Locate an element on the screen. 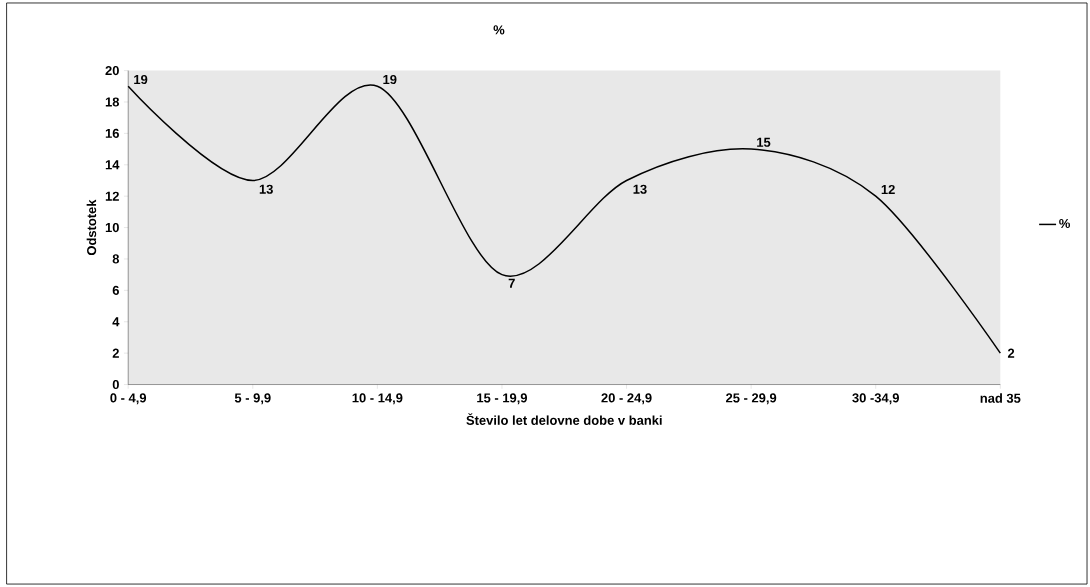 Image resolution: width=1090 pixels, height=587 pixels. y-tick-label: 16 is located at coordinates (112, 133).